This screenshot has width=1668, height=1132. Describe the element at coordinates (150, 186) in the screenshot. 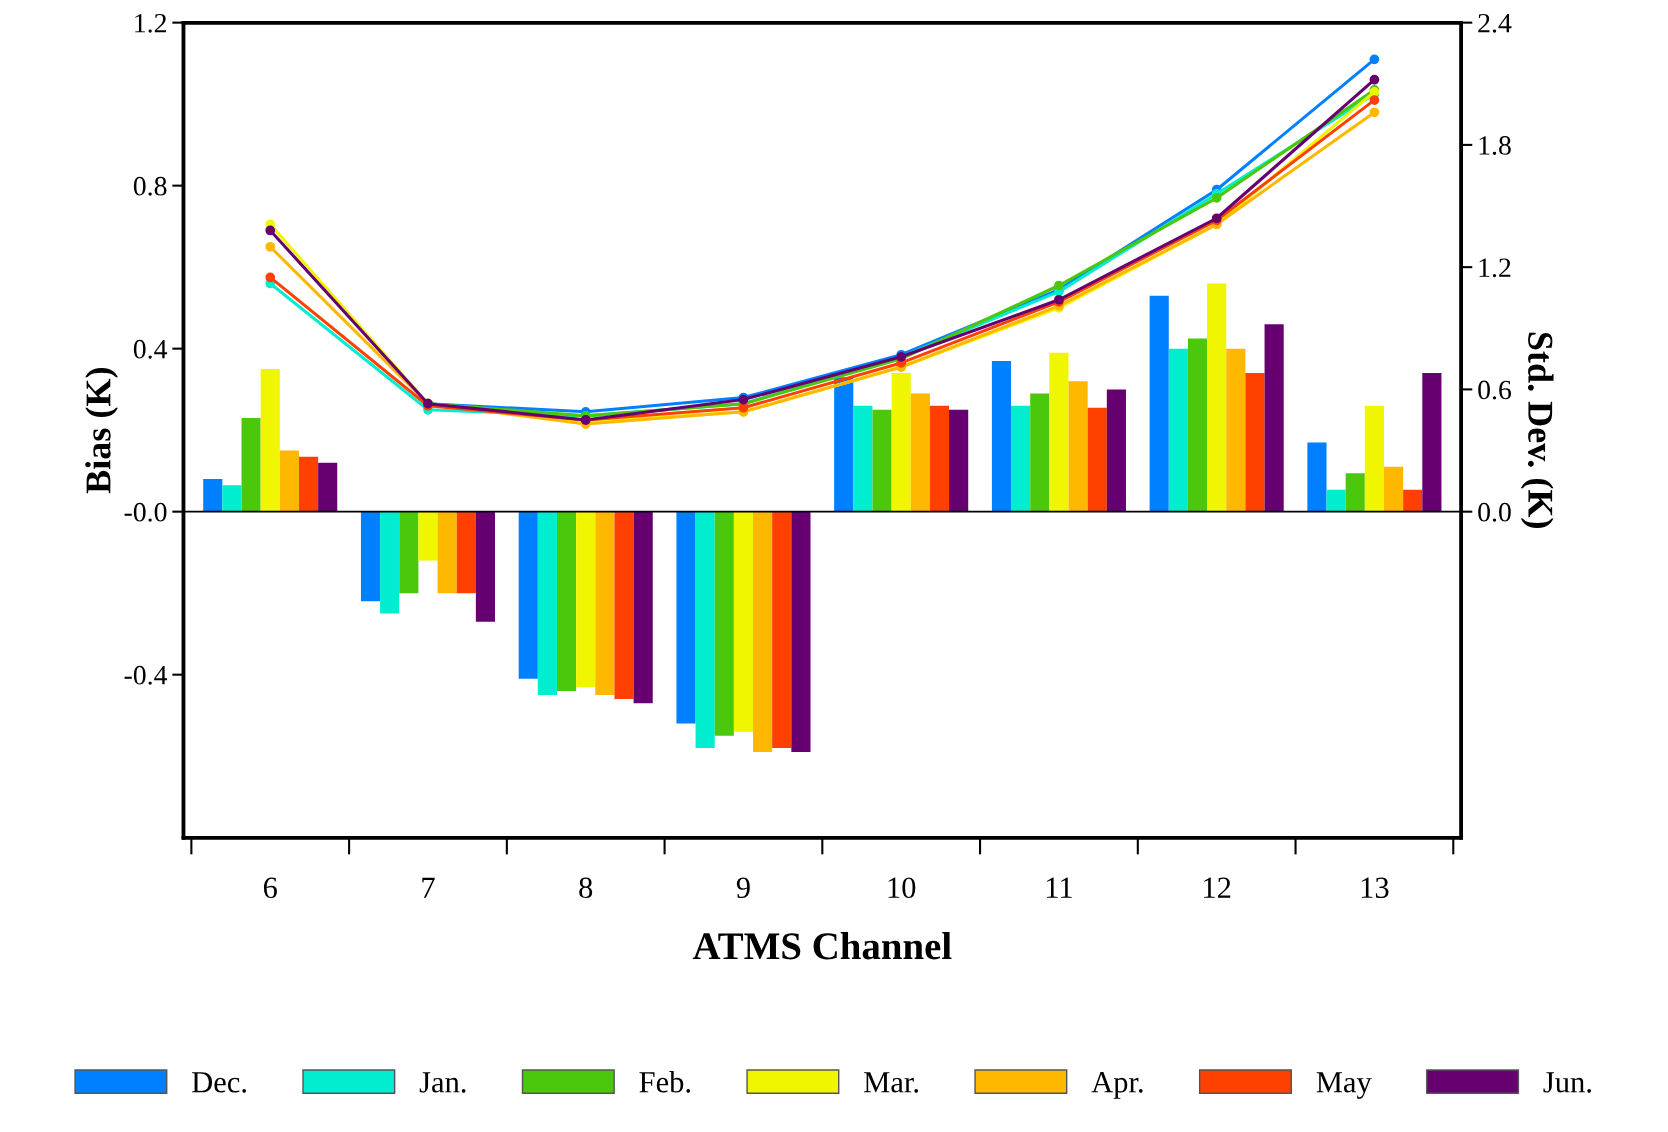

I see `y-tick-label: 0.8` at that location.